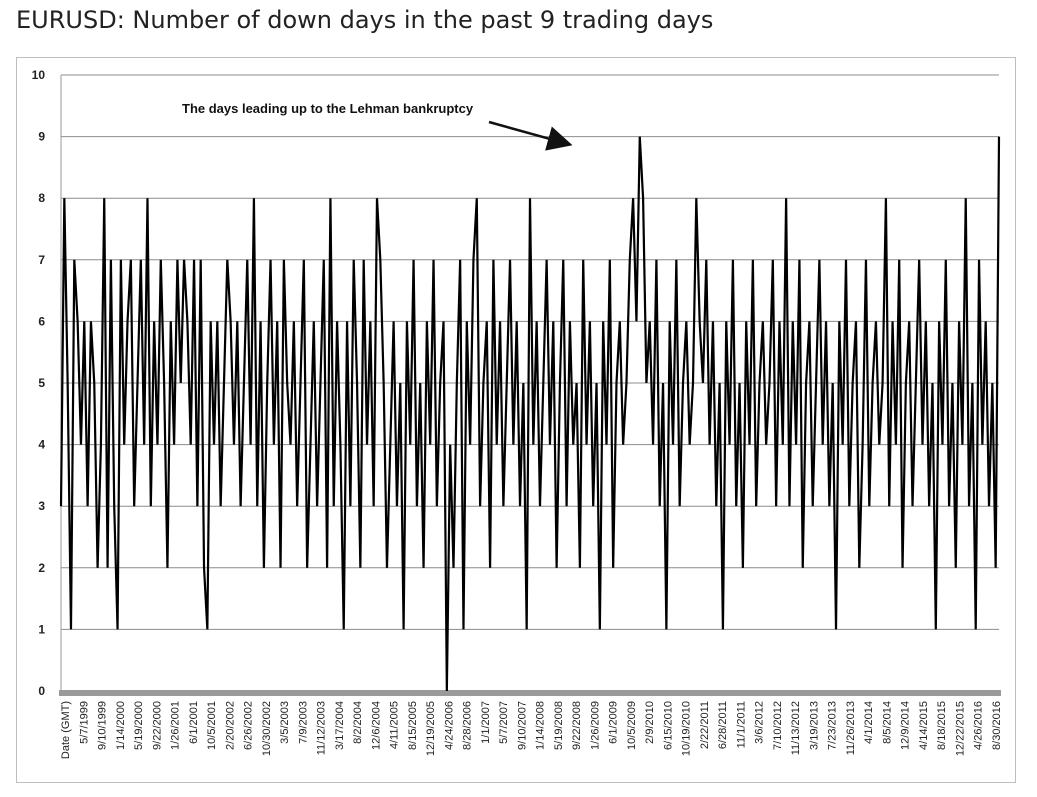 This screenshot has width=1037, height=797. I want to click on x-tick-label: 12/6/2004, so click(376, 725).